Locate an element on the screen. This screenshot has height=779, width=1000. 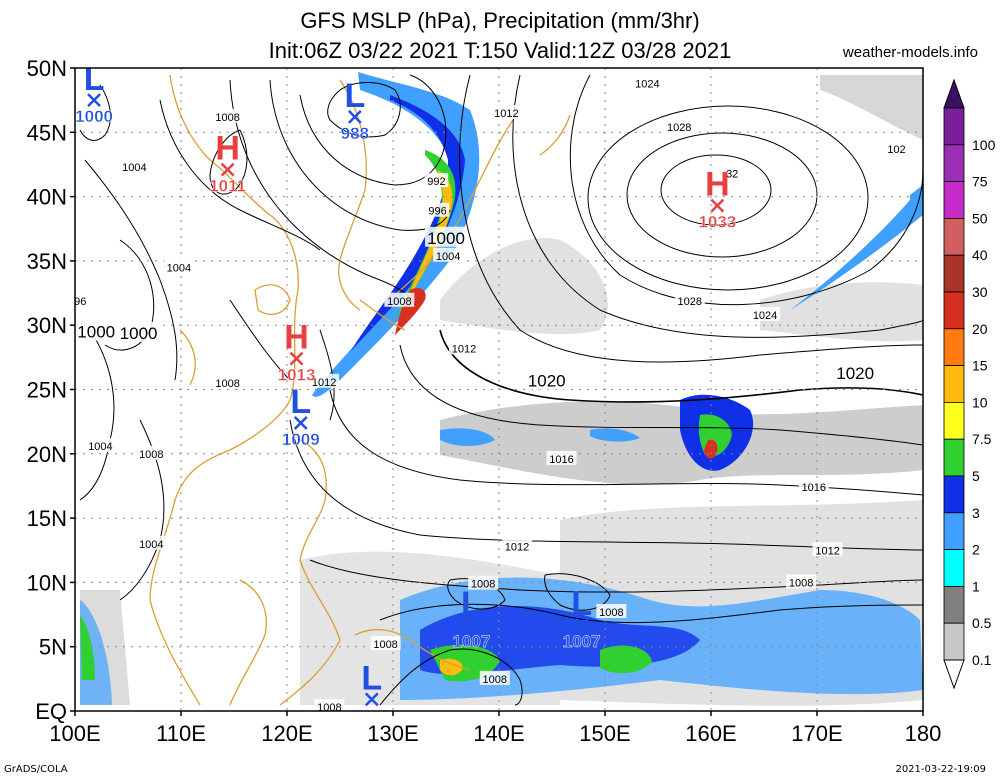
colorbar-label: 0.5 is located at coordinates (982, 623).